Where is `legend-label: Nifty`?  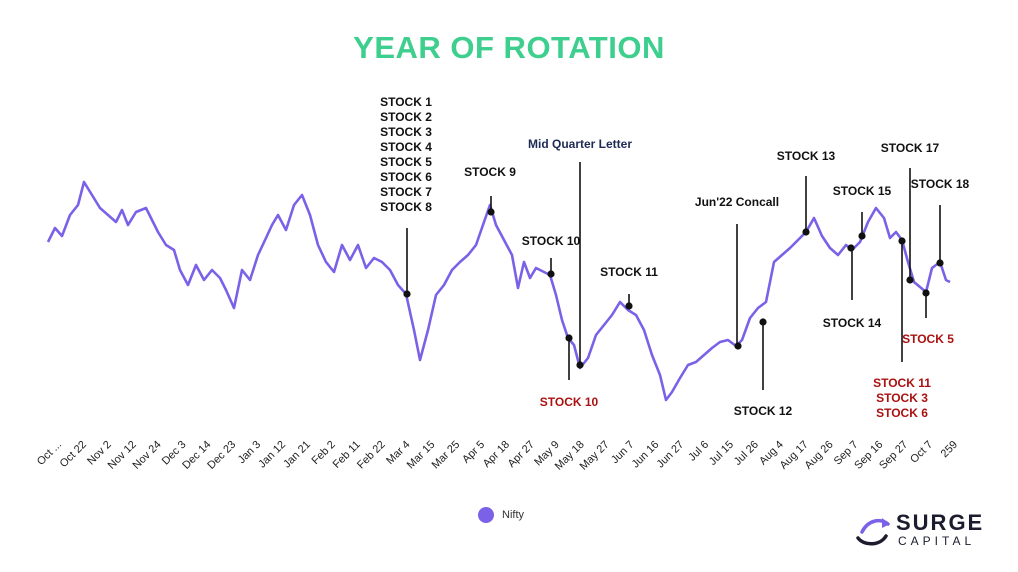
legend-label: Nifty is located at coordinates (513, 515).